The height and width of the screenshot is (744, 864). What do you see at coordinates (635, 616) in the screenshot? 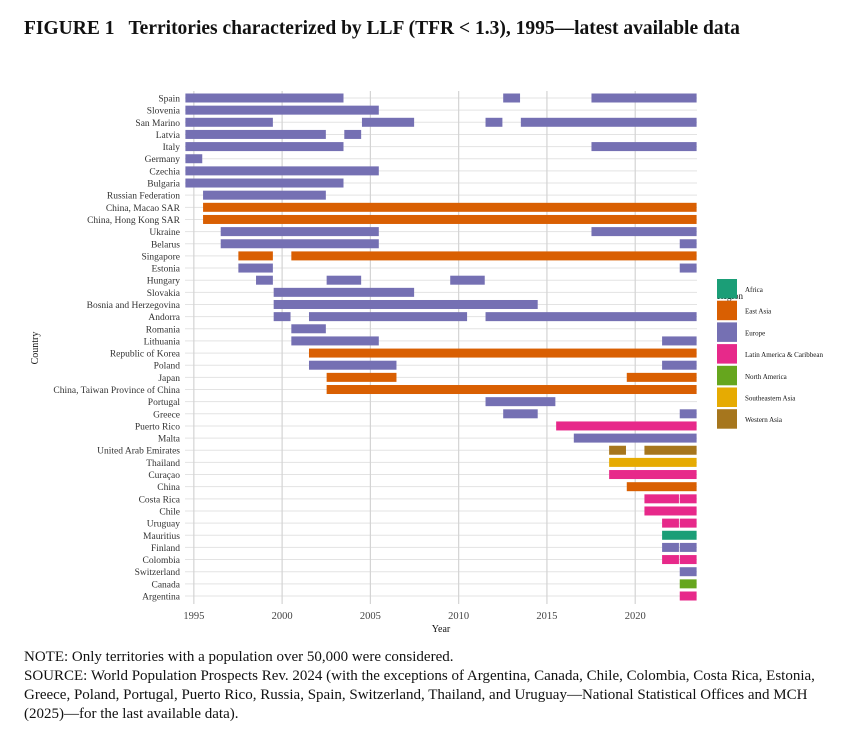
I see `x-tick-label: 2020` at bounding box center [635, 616].